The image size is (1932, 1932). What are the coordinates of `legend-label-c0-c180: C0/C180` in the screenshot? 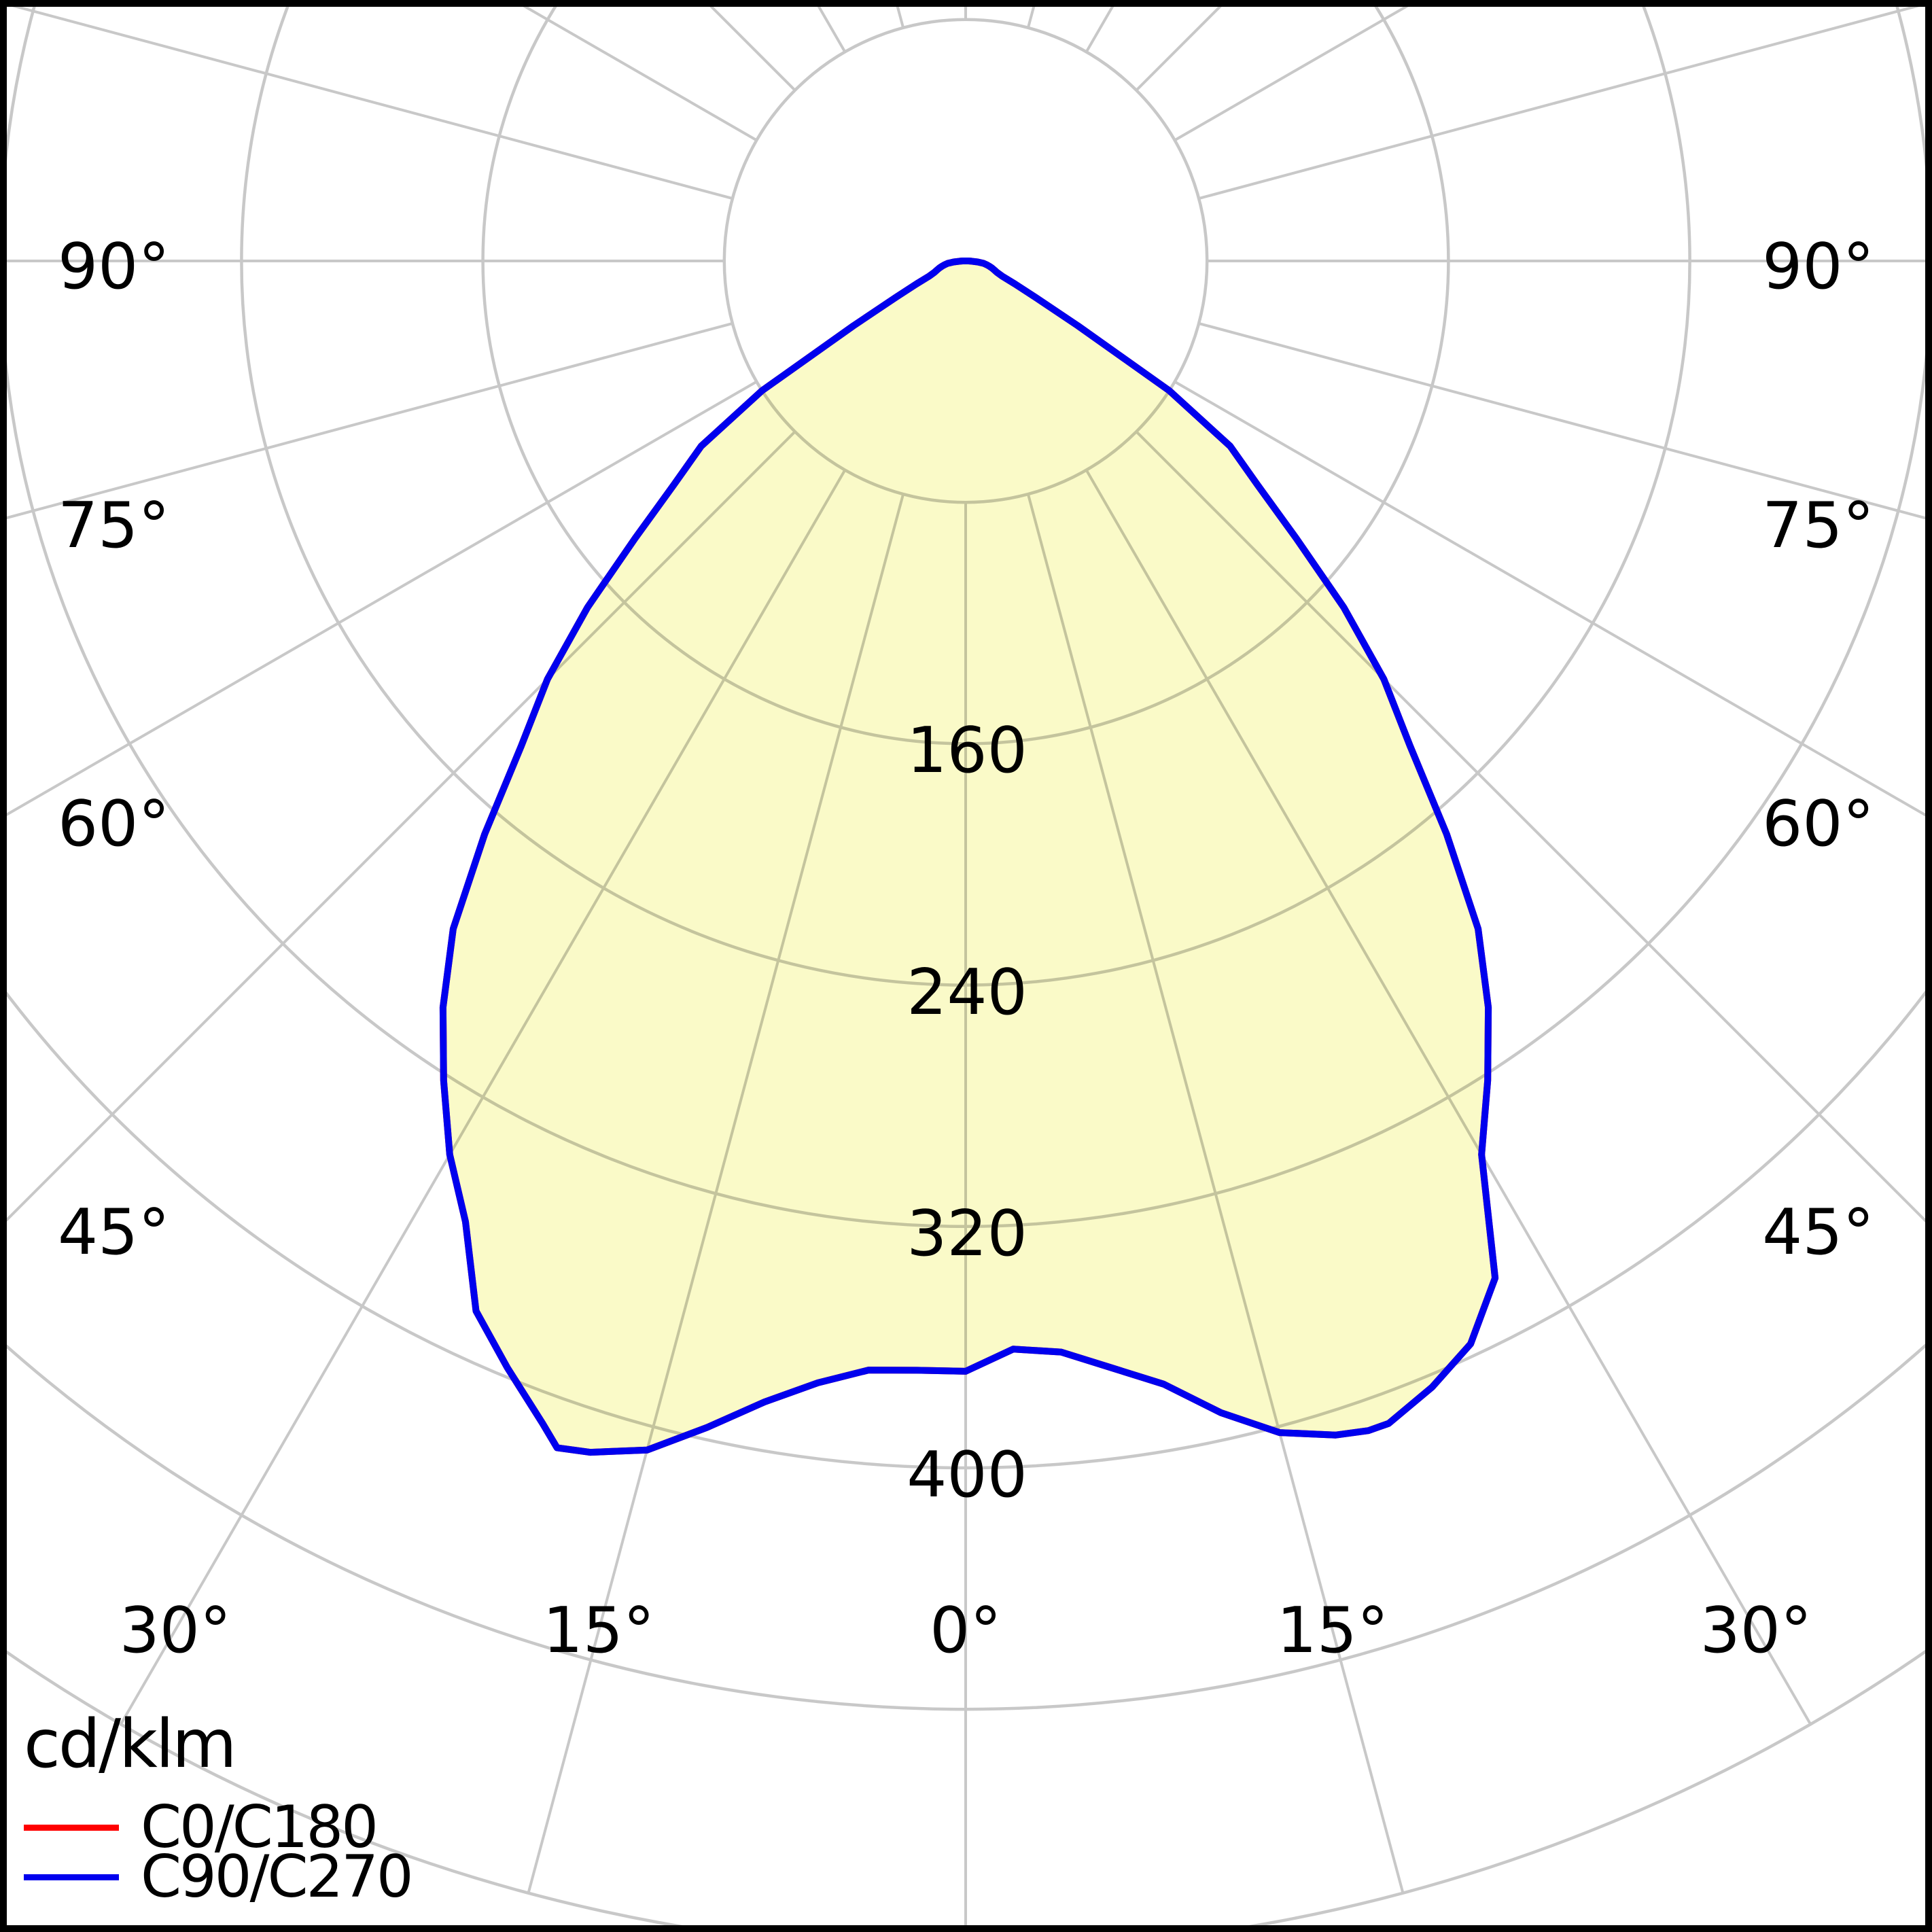 It's located at (260, 1827).